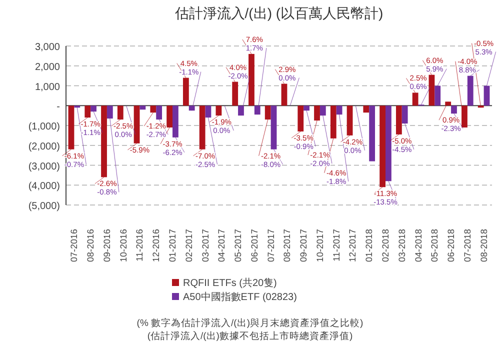 The width and height of the screenshot is (500, 362). What do you see at coordinates (319, 245) in the screenshot?
I see `x-tick-label: 10-2017` at bounding box center [319, 245].